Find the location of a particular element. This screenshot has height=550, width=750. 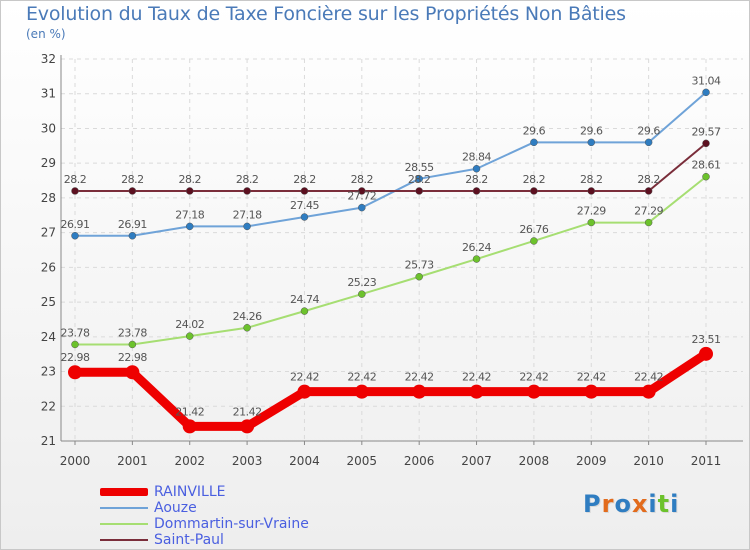

x-tick-label: 2010 is located at coordinates (648, 461).